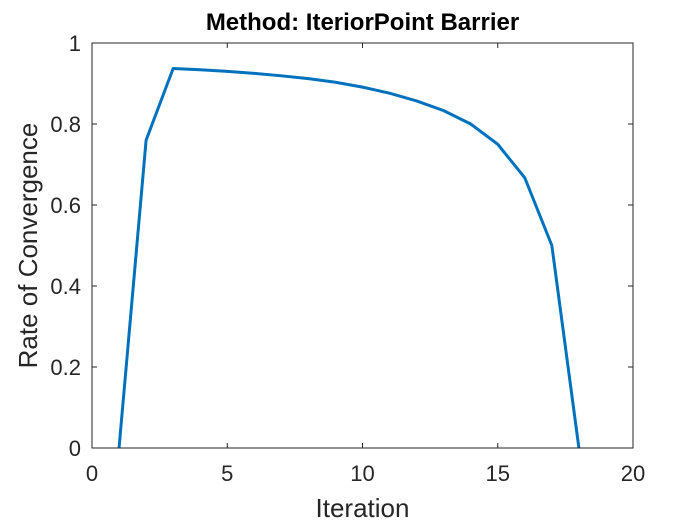 This screenshot has height=525, width=700. Describe the element at coordinates (633, 473) in the screenshot. I see `x-tick-label: 20` at that location.